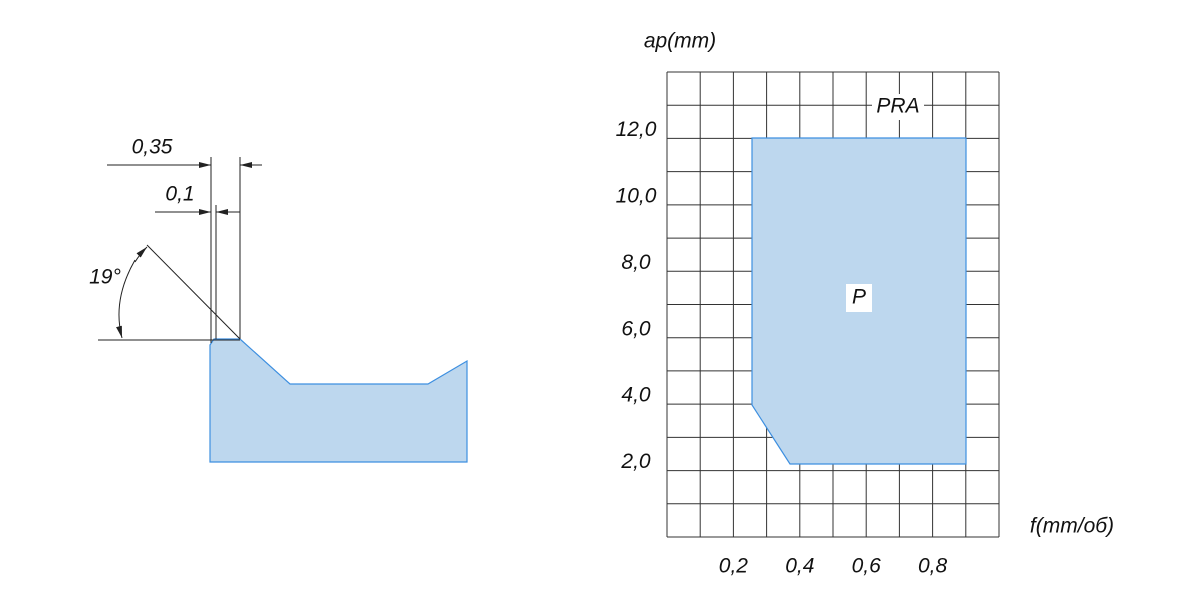 The image size is (1200, 600). I want to click on profile-shape, so click(338, 400).